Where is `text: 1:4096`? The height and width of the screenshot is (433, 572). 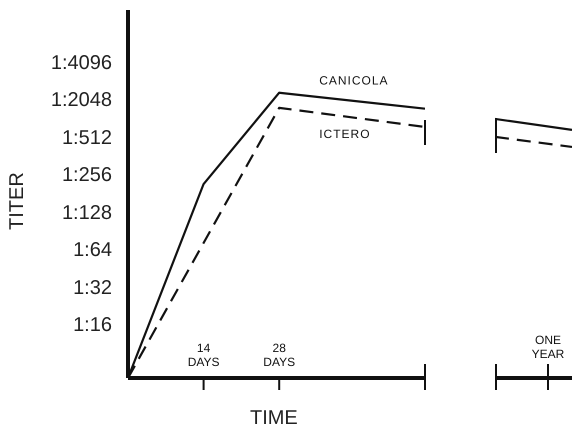
text: 1:4096 is located at coordinates (81, 63).